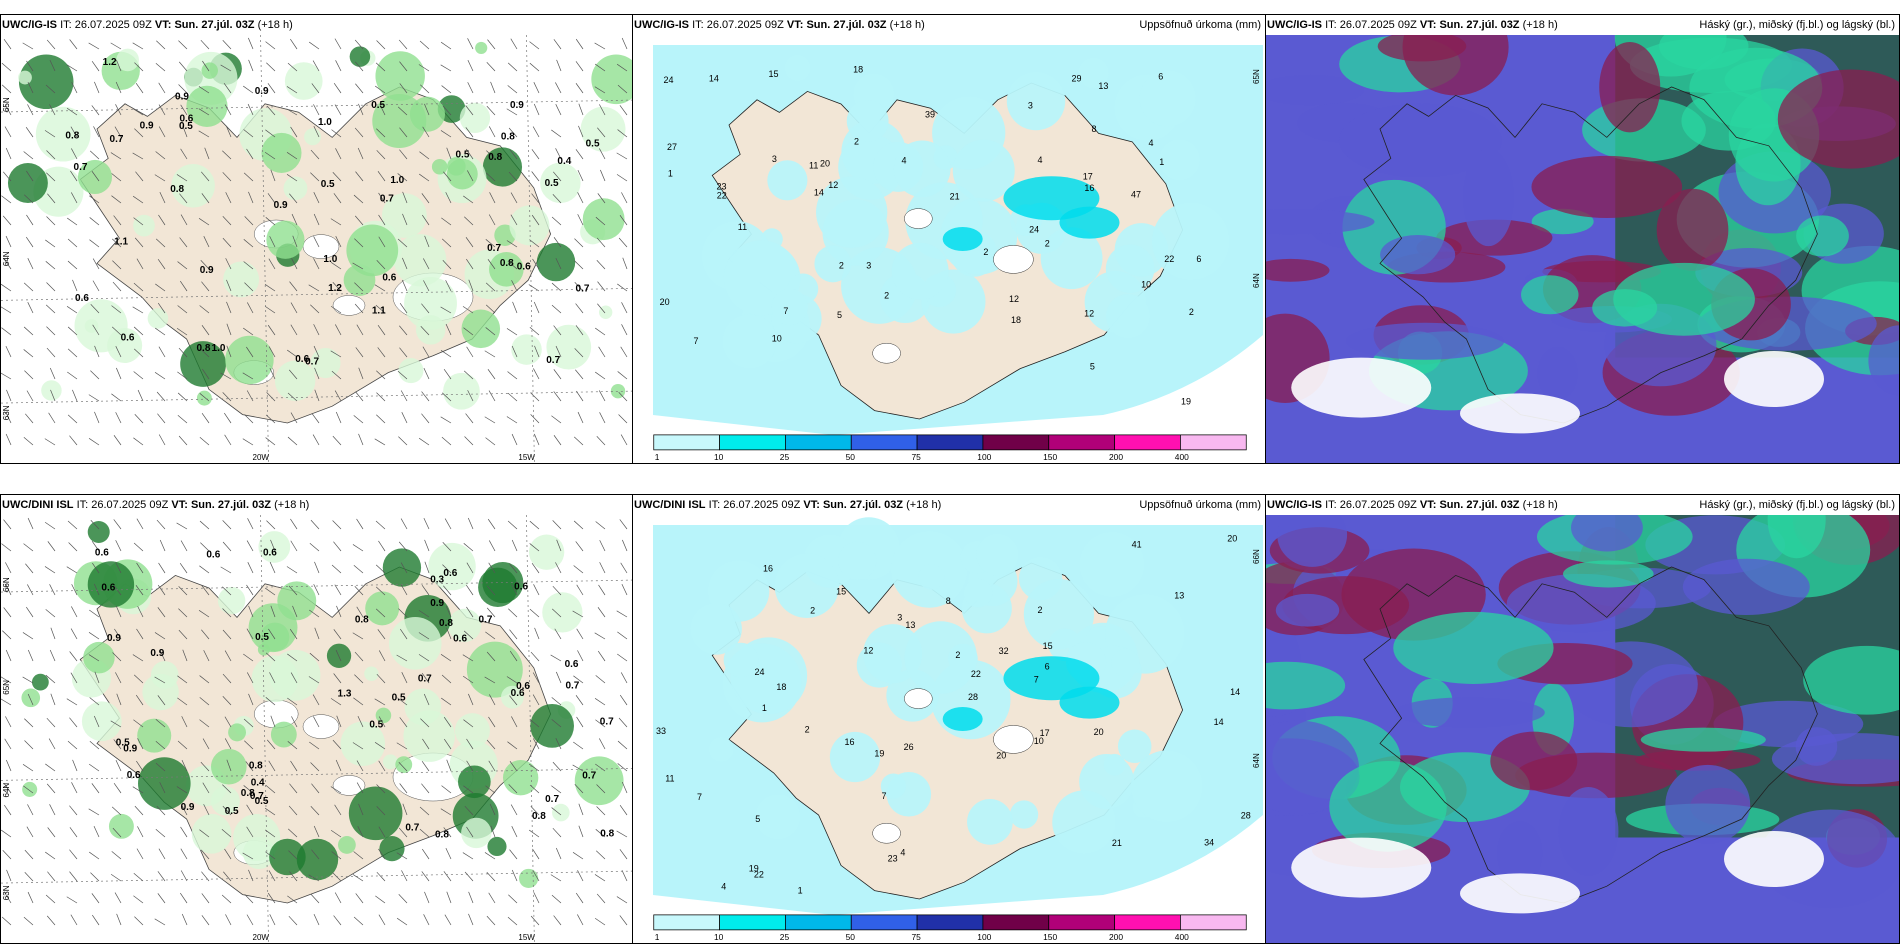 The width and height of the screenshot is (1900, 950). I want to click on accum-value: 1, so click(764, 708).